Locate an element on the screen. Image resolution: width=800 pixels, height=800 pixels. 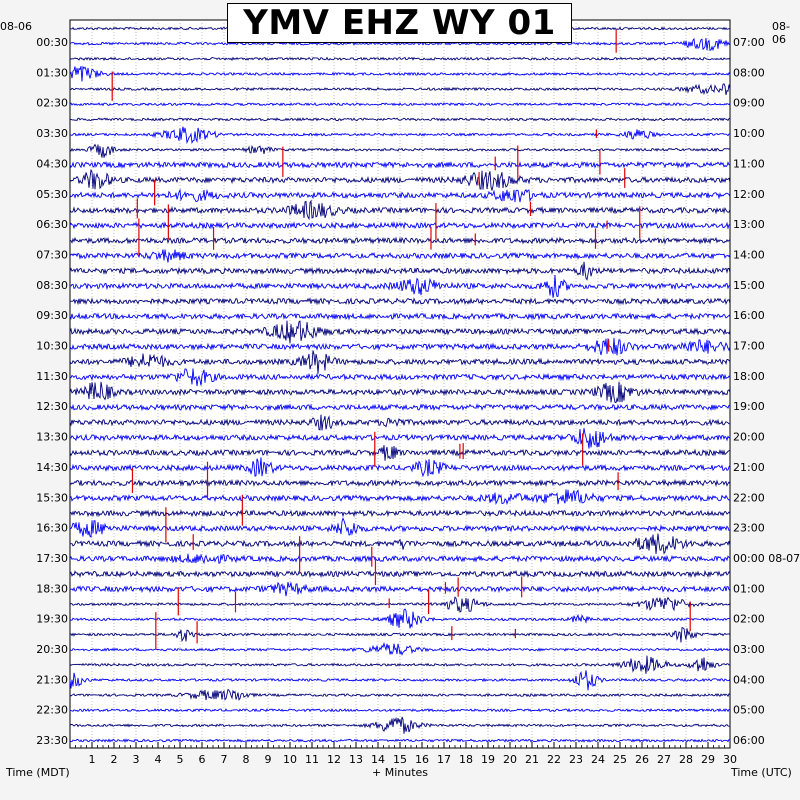
right-time-label: 15:00 is located at coordinates (749, 285).